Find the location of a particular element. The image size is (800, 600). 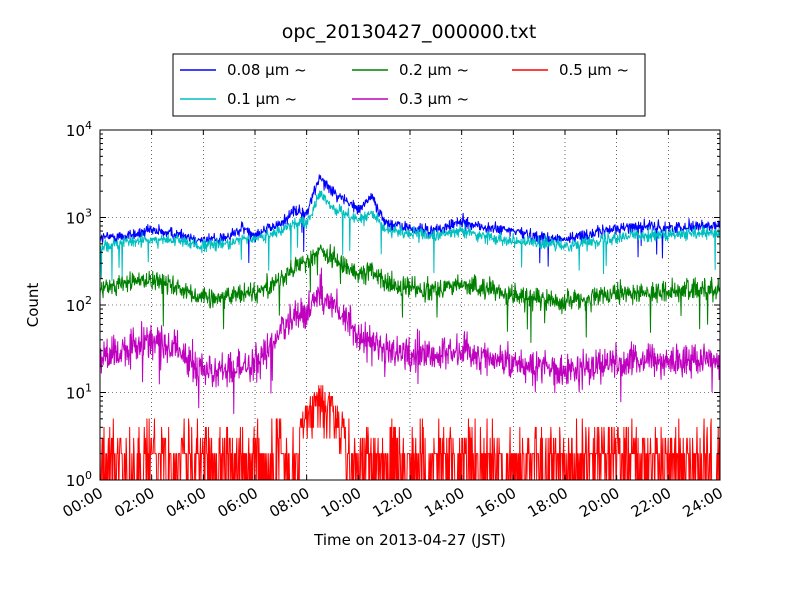

x-tick-label: 22:00 is located at coordinates (651, 502).